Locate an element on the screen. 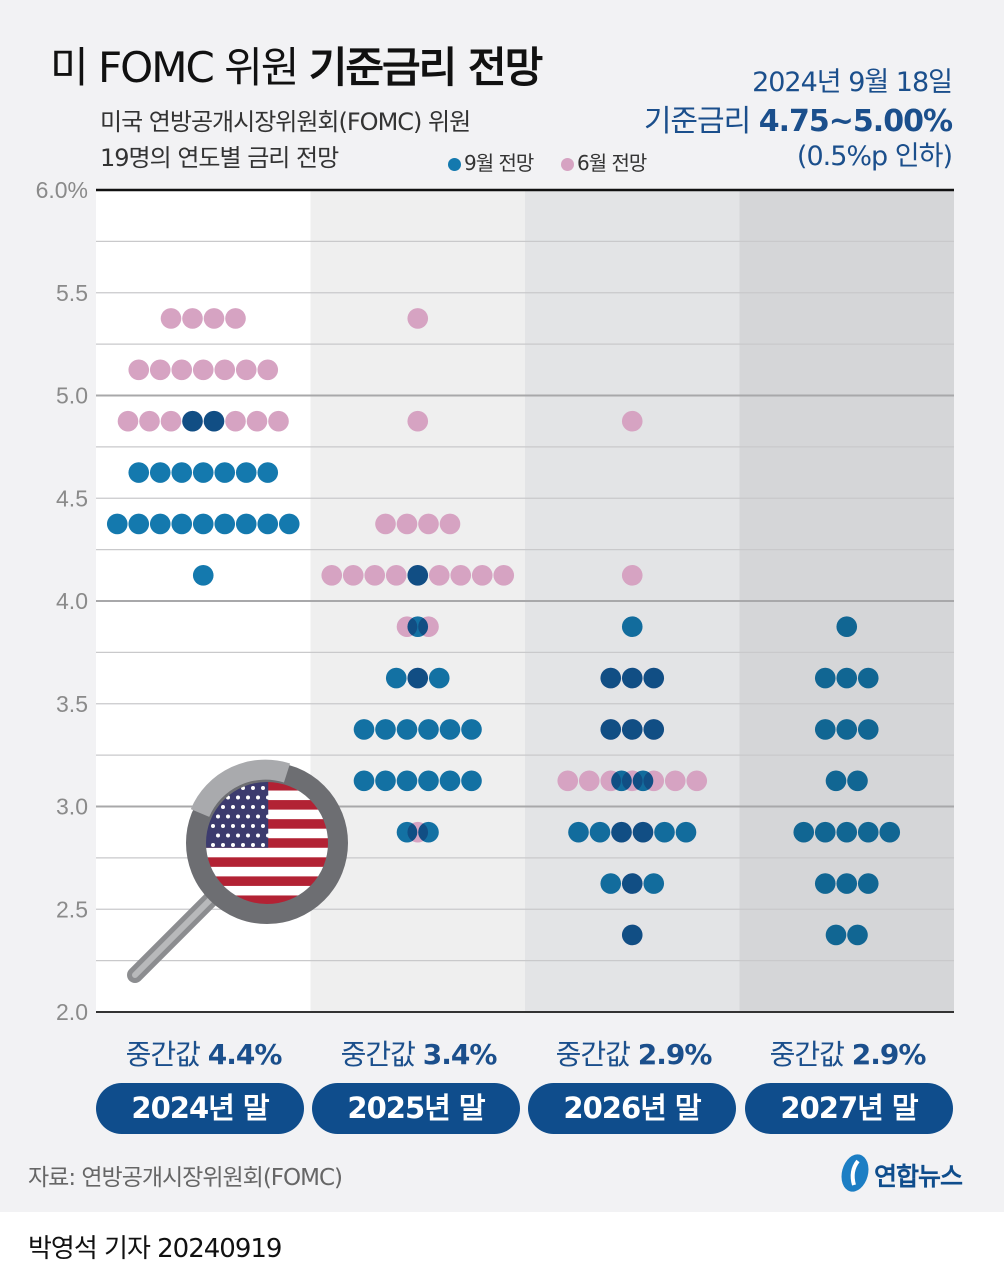  y-tick-label: 4.0 is located at coordinates (72, 601).